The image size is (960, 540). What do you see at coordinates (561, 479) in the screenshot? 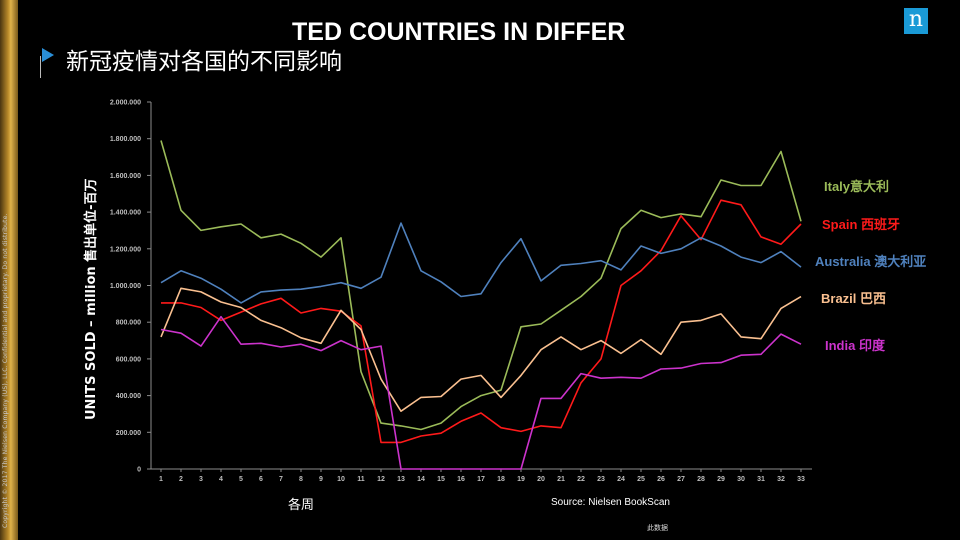
I see `x-tick-label: 21` at bounding box center [561, 479].